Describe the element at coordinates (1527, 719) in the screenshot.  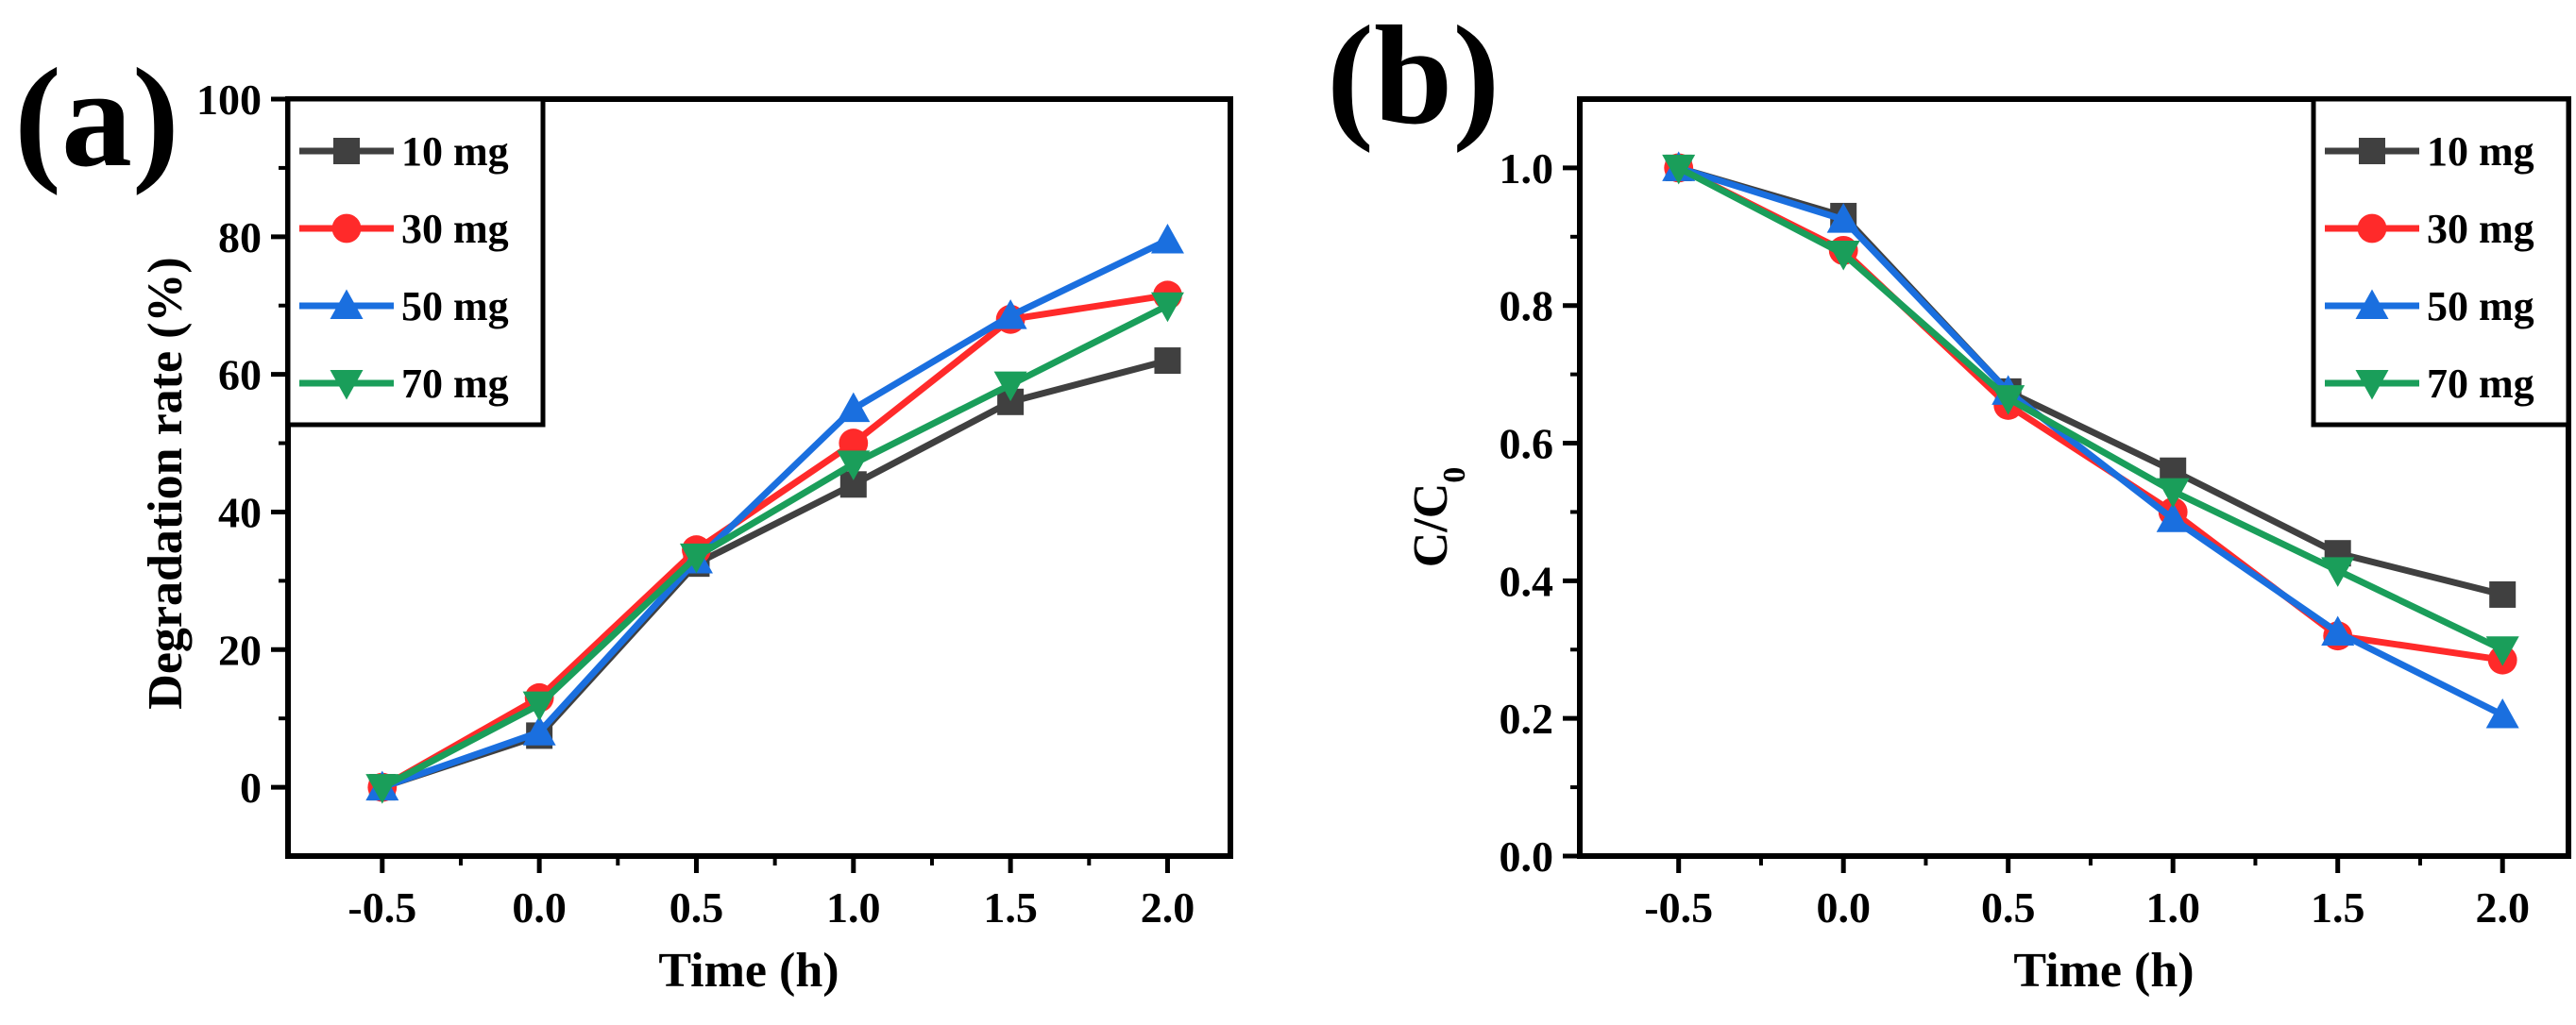
I see `panel-b-y-tick-label: 0.2` at that location.